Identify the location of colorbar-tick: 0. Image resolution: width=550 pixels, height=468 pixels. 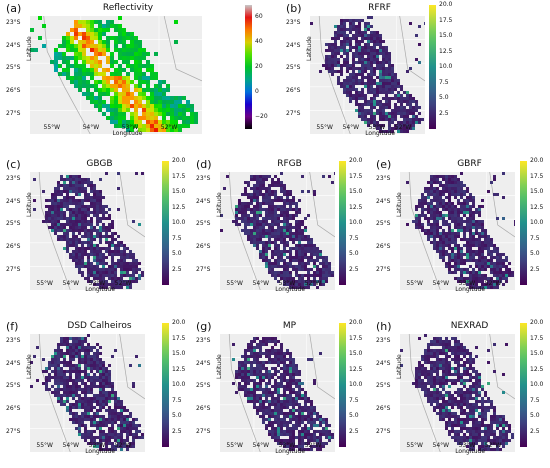
(257, 91).